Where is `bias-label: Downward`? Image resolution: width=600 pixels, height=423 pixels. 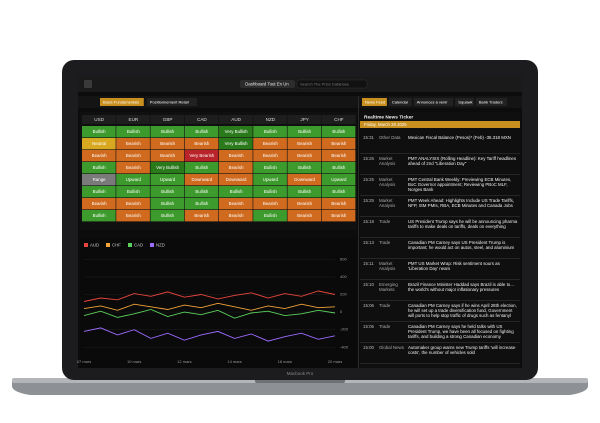 bias-label: Downward is located at coordinates (202, 179).